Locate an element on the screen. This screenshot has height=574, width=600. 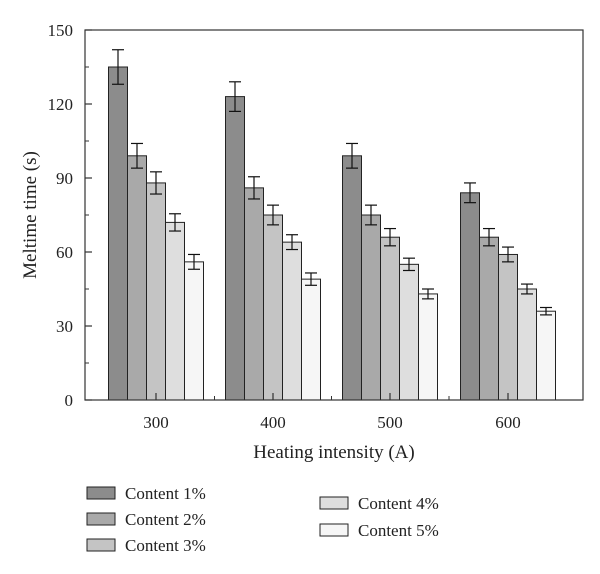
x-tick-label: 400 is located at coordinates (273, 422).